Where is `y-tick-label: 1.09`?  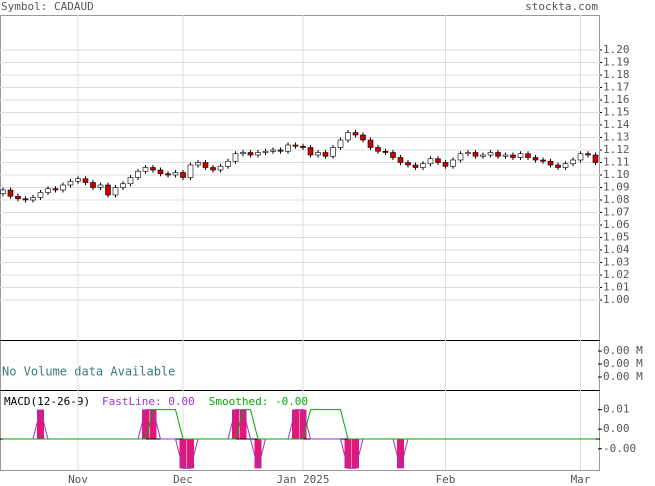
y-tick-label: 1.09 is located at coordinates (616, 187).